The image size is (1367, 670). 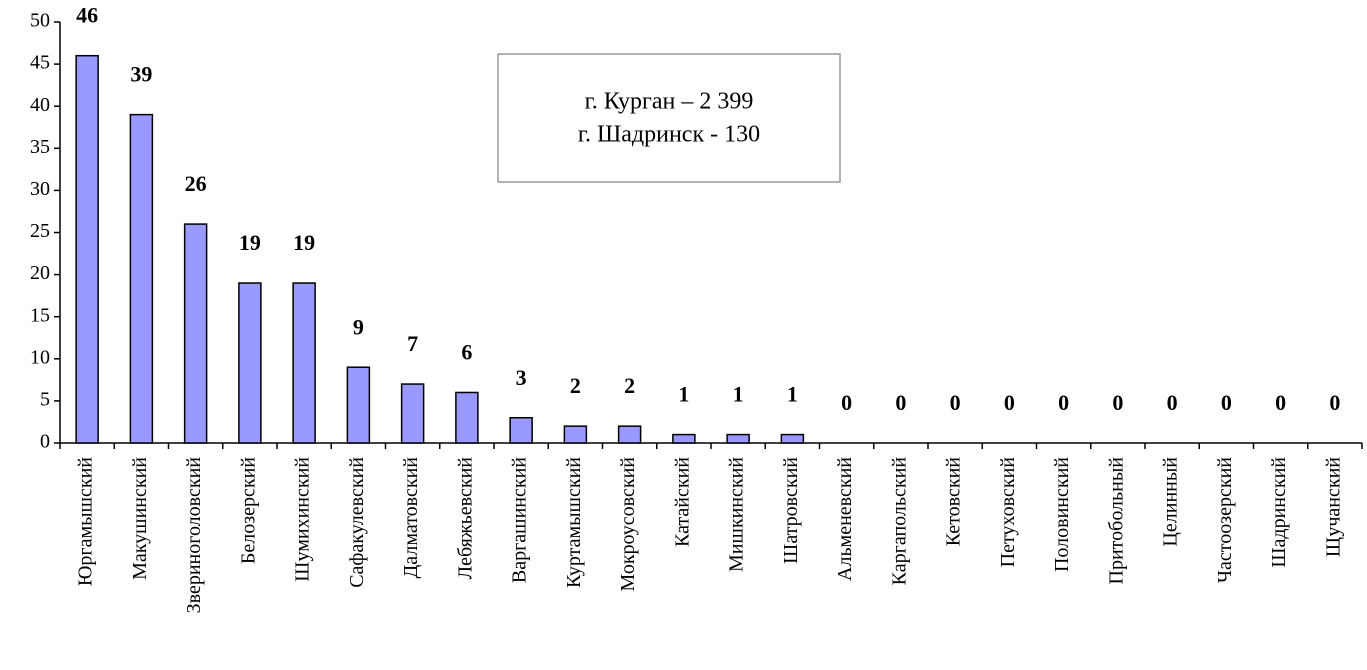 I want to click on x-tick-label: Юргамышский, so click(x=86, y=521).